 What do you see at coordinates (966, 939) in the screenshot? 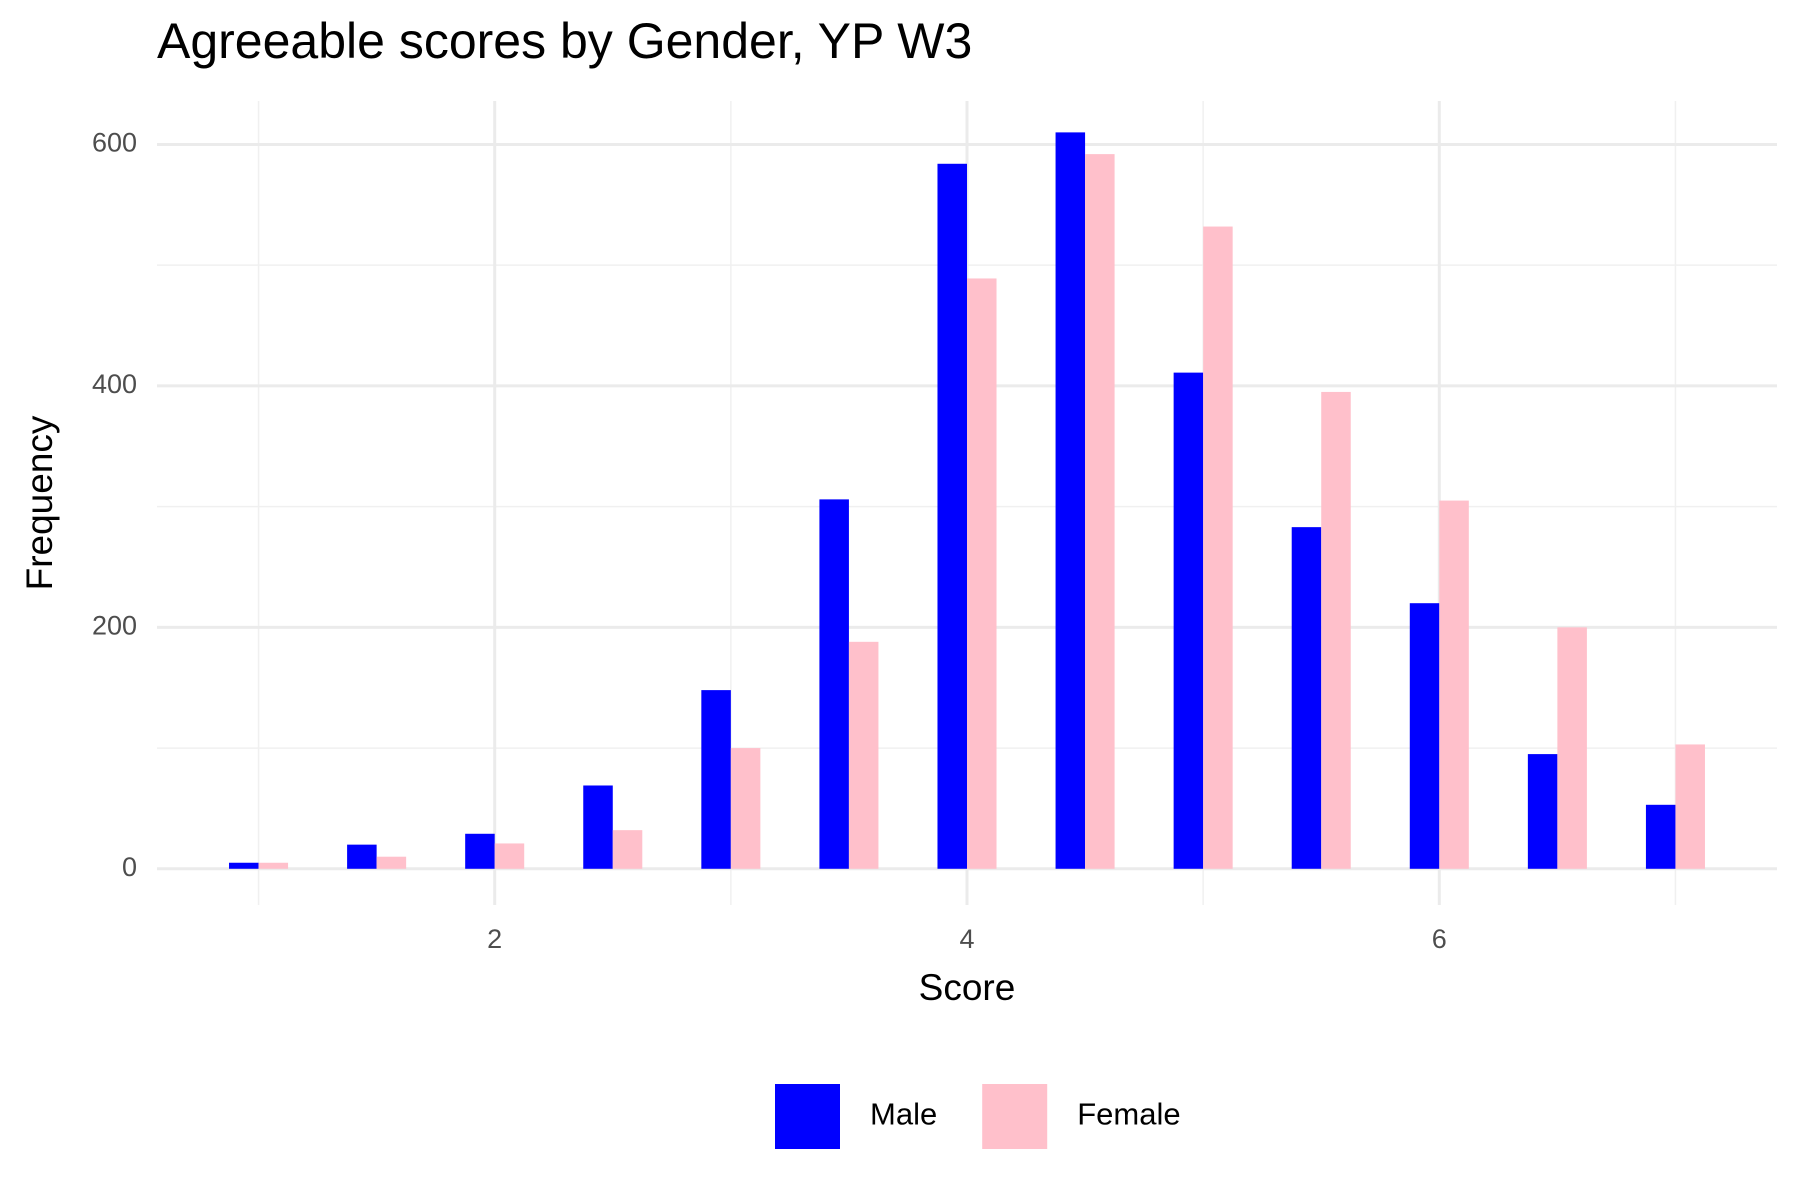
I see `x-tick-label: 4` at bounding box center [966, 939].